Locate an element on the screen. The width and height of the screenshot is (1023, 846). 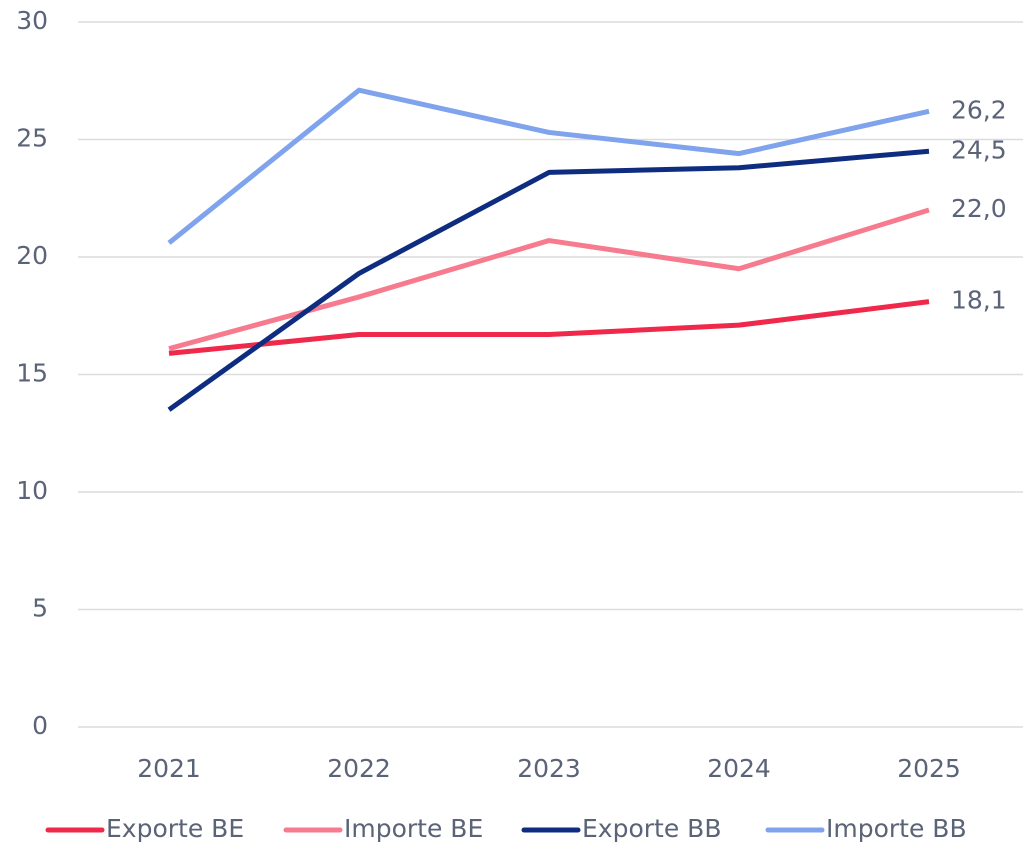
x-tick-label: 2023 is located at coordinates (549, 768).